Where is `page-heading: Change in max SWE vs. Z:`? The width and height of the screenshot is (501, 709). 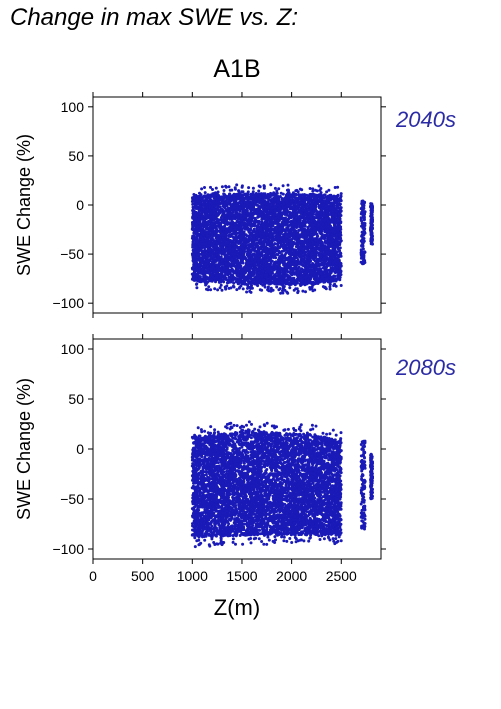
page-heading: Change in max SWE vs. Z: is located at coordinates (154, 17).